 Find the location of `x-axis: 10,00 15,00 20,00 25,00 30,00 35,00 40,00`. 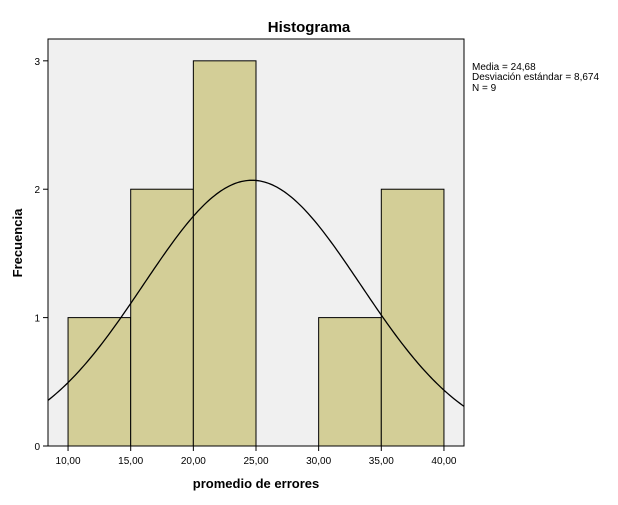

x-axis: 10,00 15,00 20,00 25,00 30,00 35,00 40,00 is located at coordinates (256, 456).